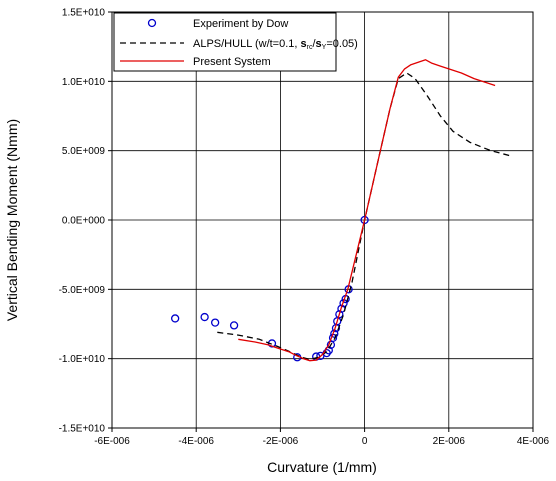 The image size is (556, 481). I want to click on y-axis-title: Vertical Bending Moment (Nmm), so click(12, 220).